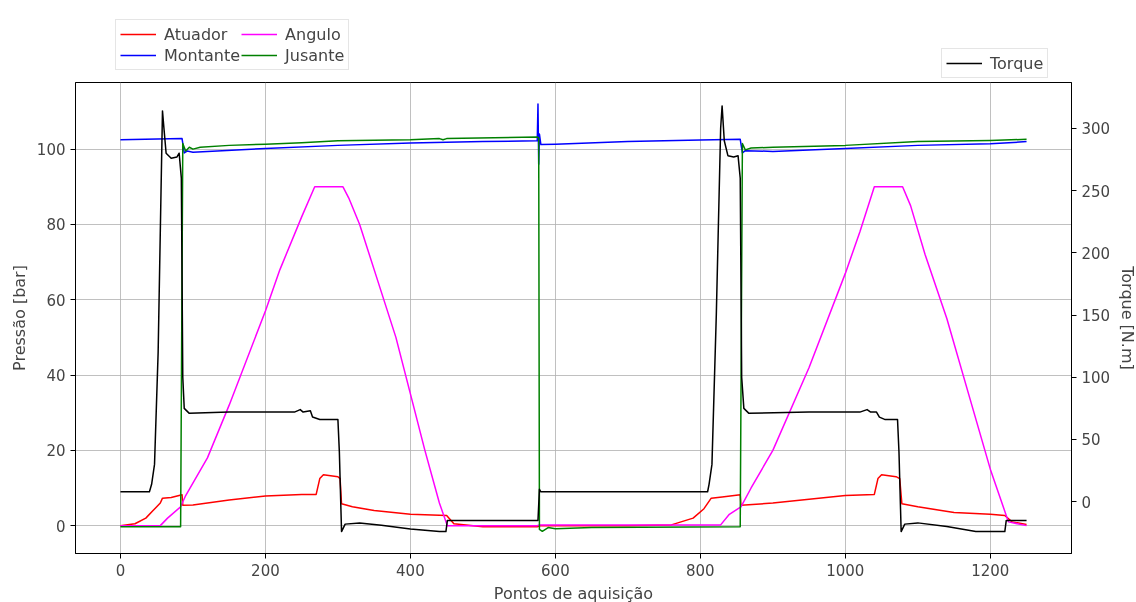 This screenshot has height=602, width=1136. What do you see at coordinates (700, 570) in the screenshot?
I see `x-tick-label: 800` at bounding box center [700, 570].